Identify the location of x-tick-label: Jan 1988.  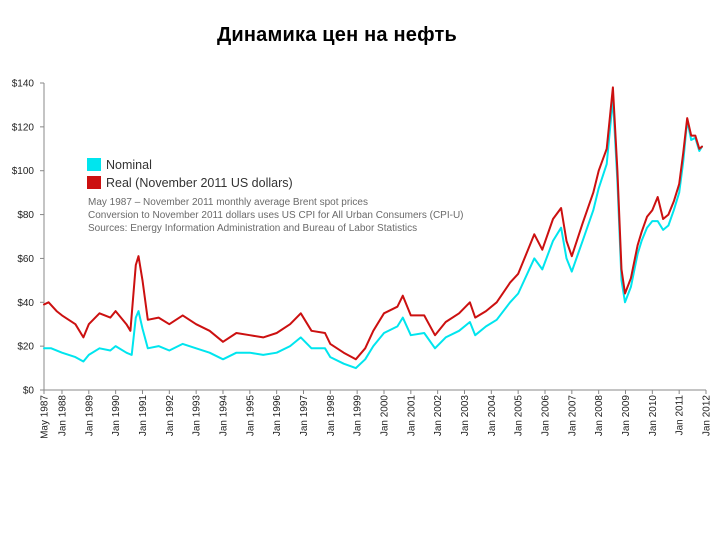
(62, 416).